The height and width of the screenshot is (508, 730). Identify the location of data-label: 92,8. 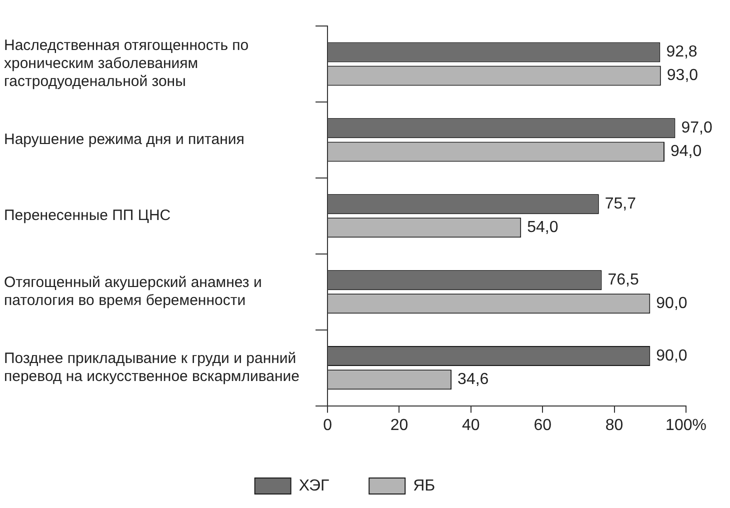
(682, 52).